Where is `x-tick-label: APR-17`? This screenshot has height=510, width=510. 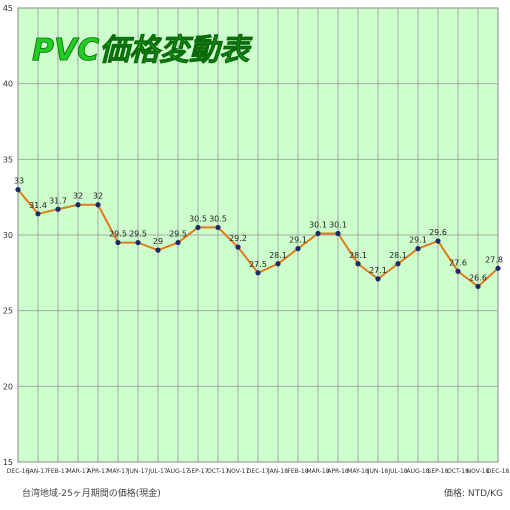 x-tick-label: APR-17 is located at coordinates (98, 471).